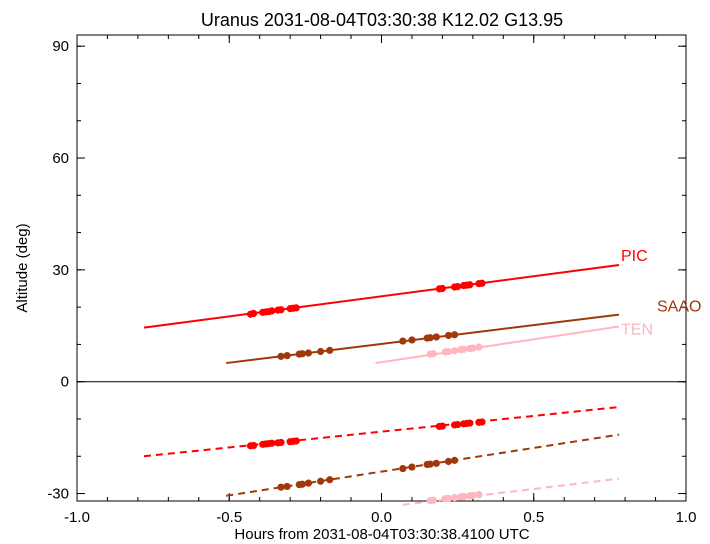  Describe the element at coordinates (381, 534) in the screenshot. I see `x-axis-label: Hours from 2031-08-04T03:30:38.4100 UTC` at that location.